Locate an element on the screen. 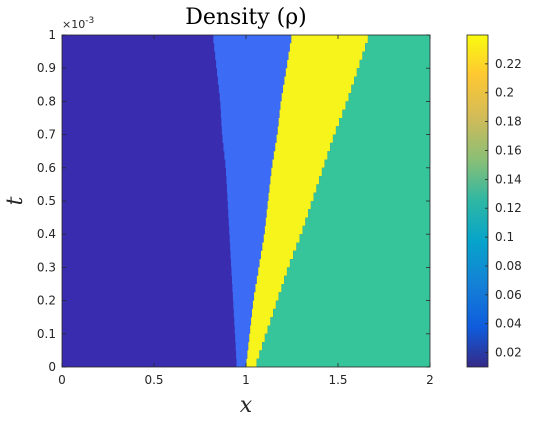 The image size is (560, 425). x-tick-label: 1 is located at coordinates (246, 380).